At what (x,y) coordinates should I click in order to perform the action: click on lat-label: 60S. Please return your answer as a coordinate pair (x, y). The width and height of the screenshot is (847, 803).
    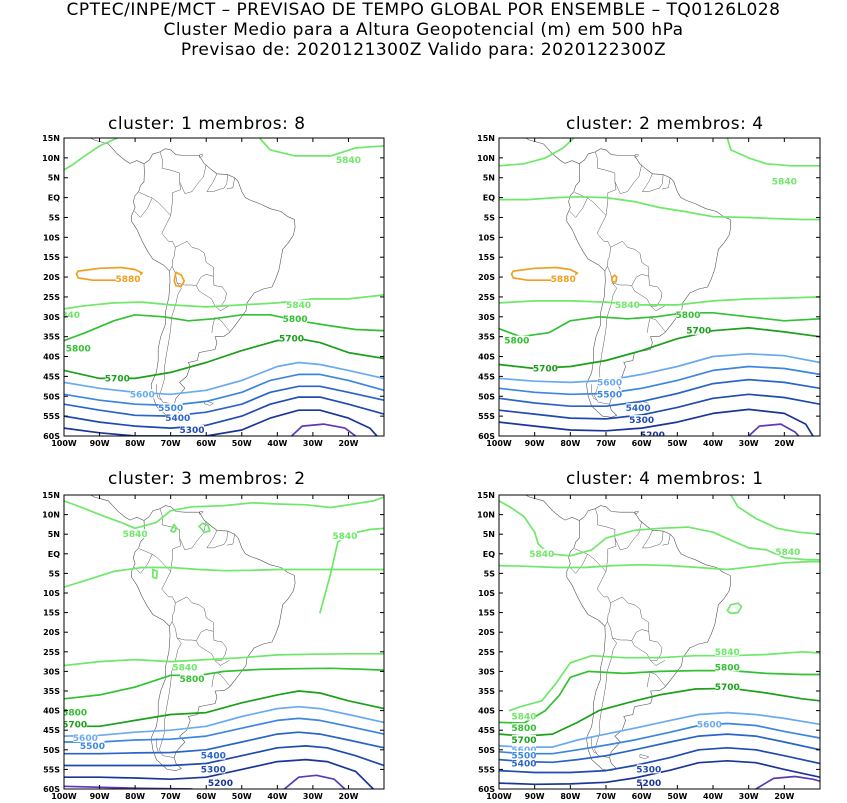
    Looking at the image, I should click on (486, 789).